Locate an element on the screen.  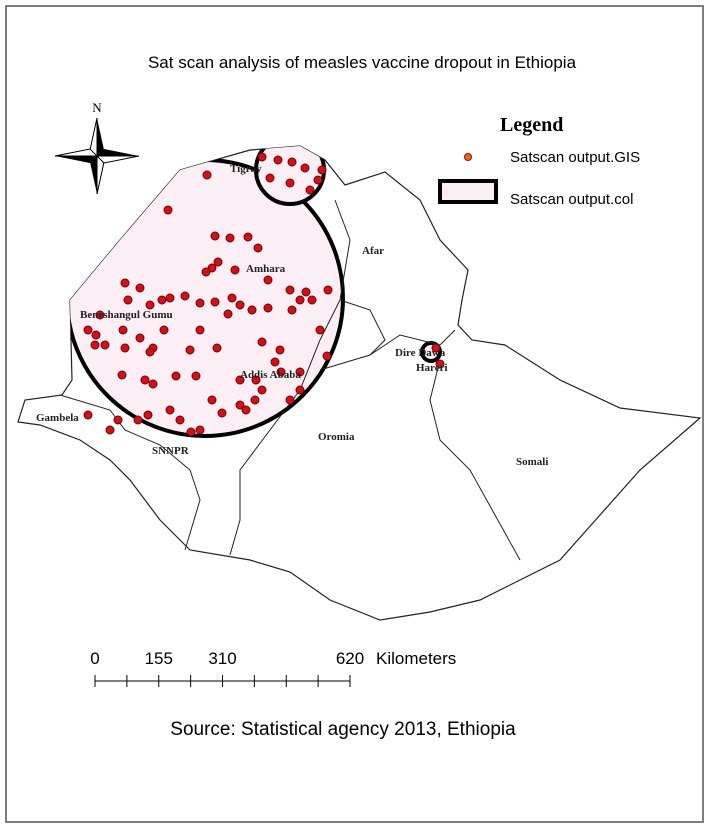
legend-swatch is located at coordinates (468, 191).